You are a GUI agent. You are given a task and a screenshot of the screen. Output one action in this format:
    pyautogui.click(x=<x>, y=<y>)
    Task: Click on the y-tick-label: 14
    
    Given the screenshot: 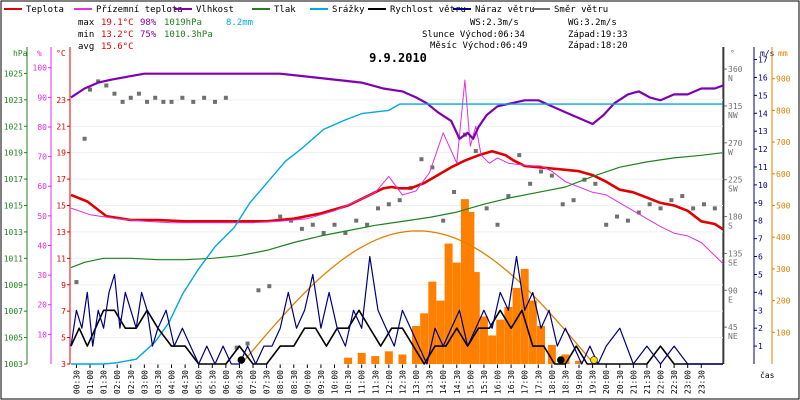 What is the action you would take?
    pyautogui.click(x=763, y=113)
    